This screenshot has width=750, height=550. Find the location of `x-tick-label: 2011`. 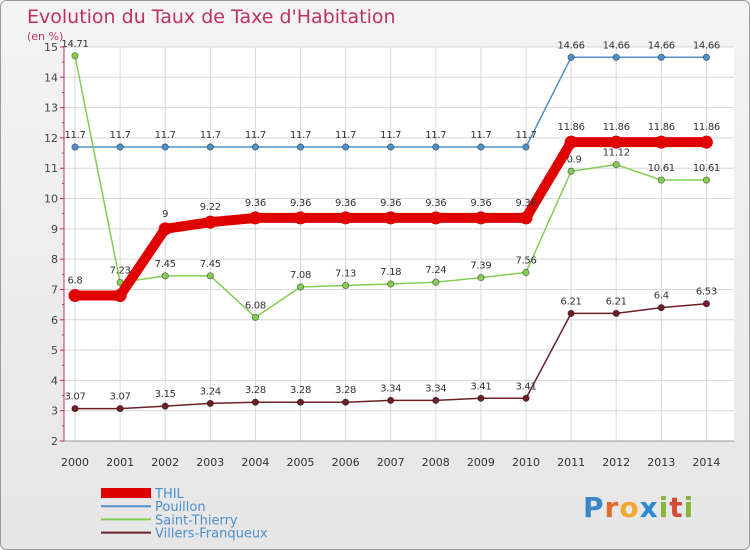

x-tick-label: 2011 is located at coordinates (571, 462).